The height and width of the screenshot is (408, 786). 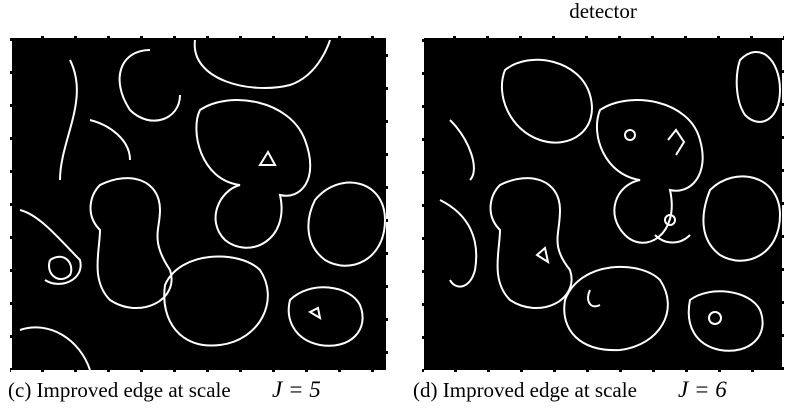 I want to click on caption-c: (c) Improved edge at scale, so click(x=119, y=390).